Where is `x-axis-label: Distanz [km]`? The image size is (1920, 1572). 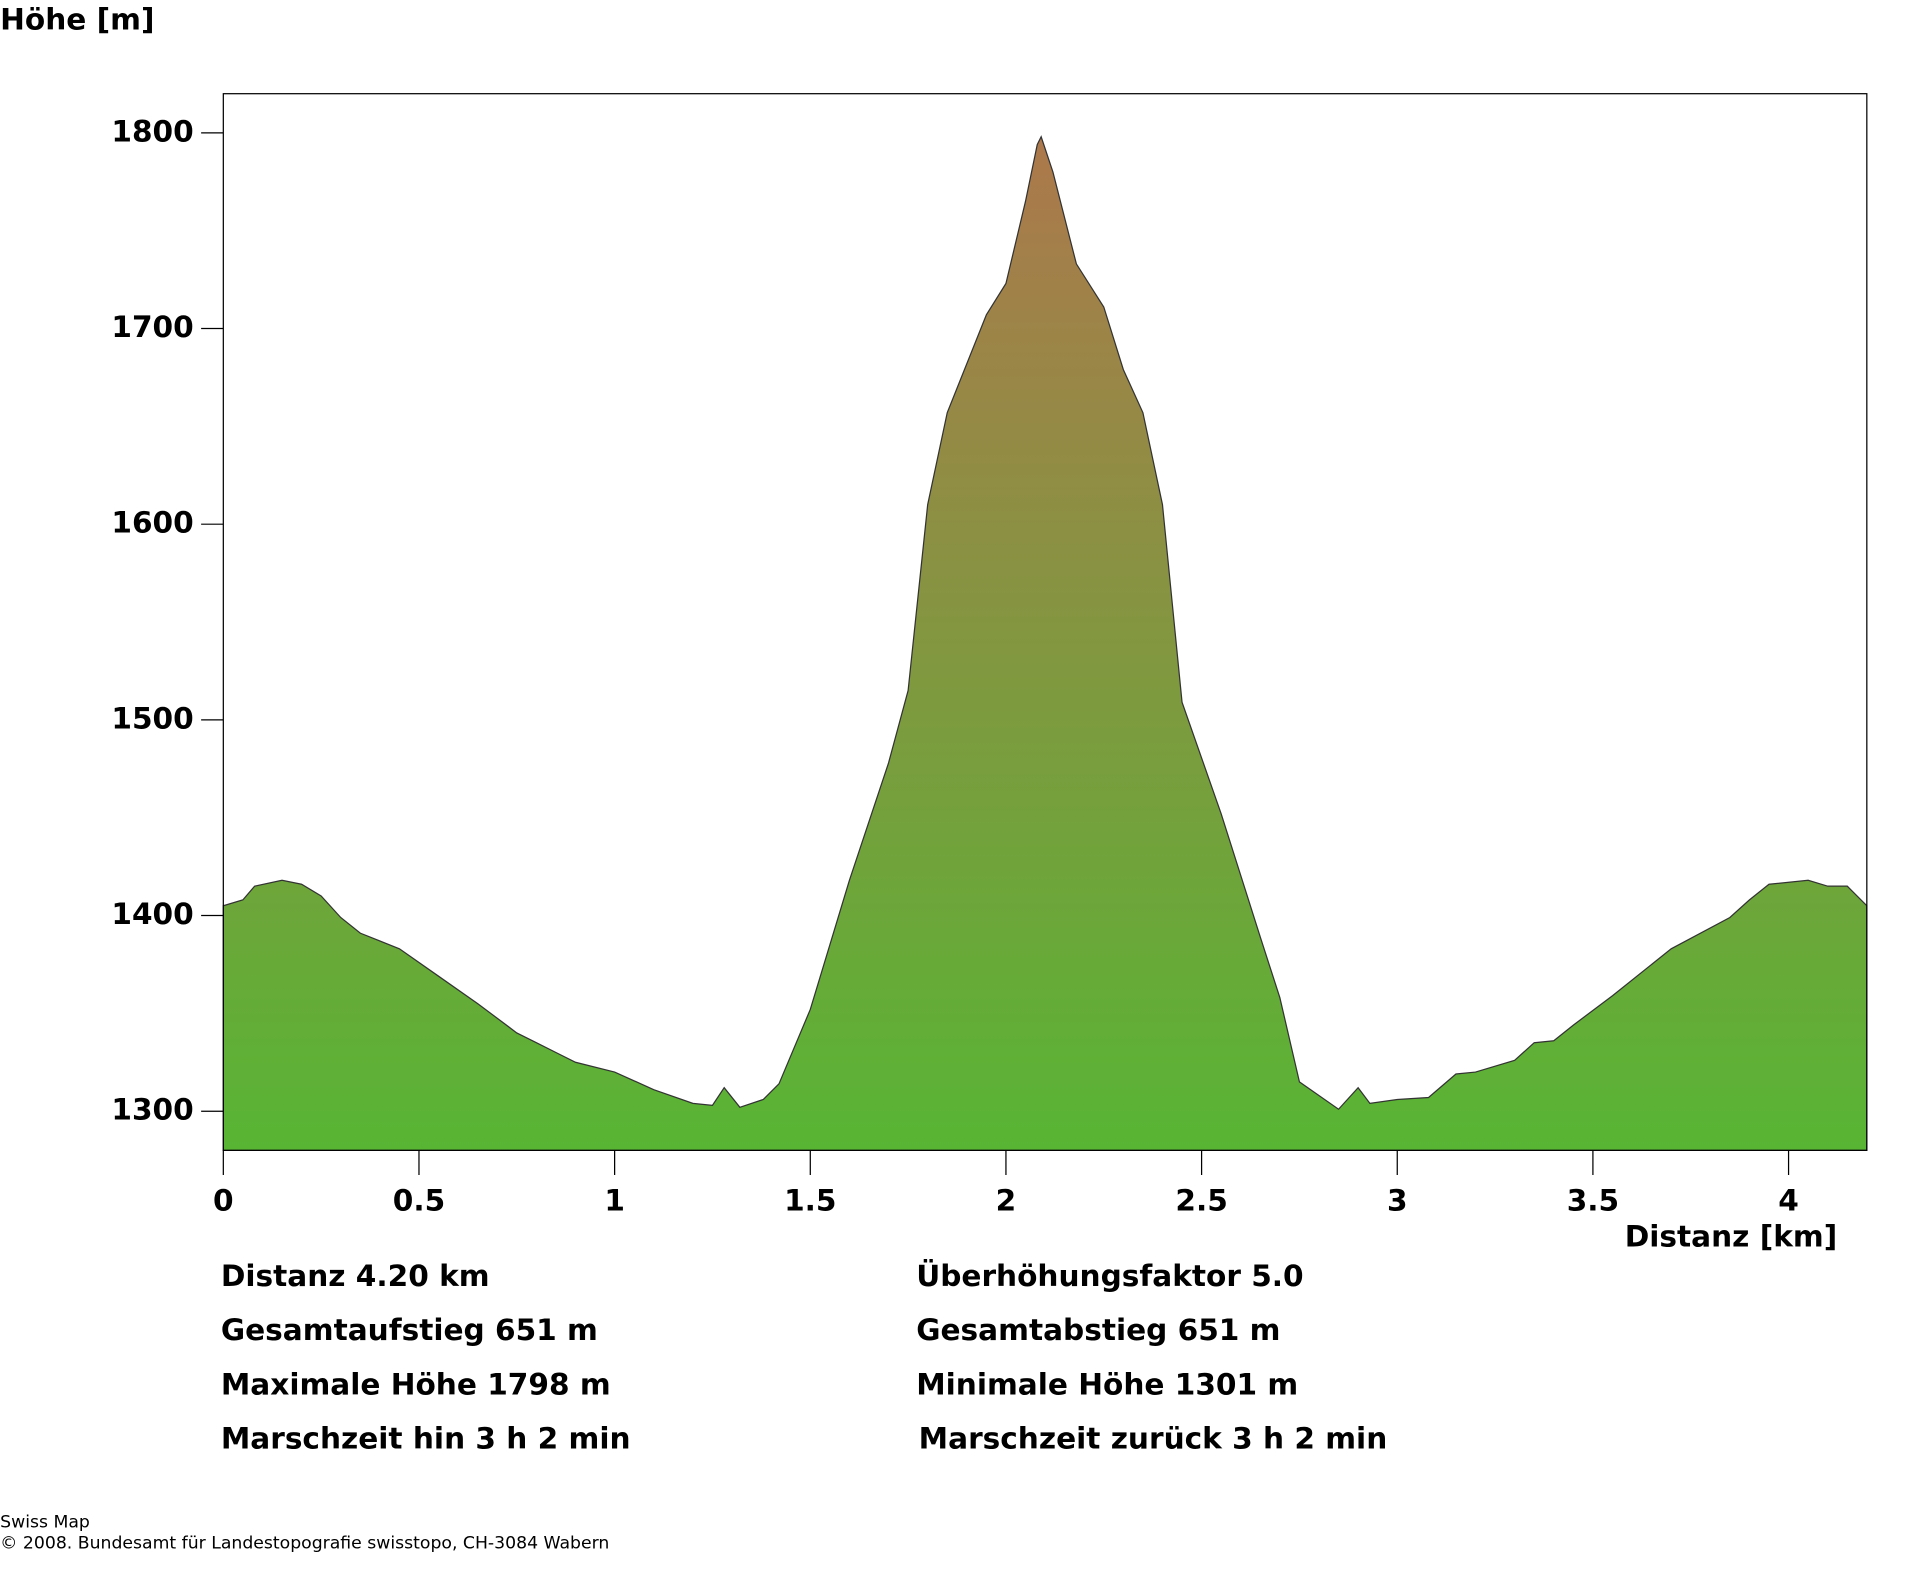
x-axis-label: Distanz [km] is located at coordinates (1731, 1236).